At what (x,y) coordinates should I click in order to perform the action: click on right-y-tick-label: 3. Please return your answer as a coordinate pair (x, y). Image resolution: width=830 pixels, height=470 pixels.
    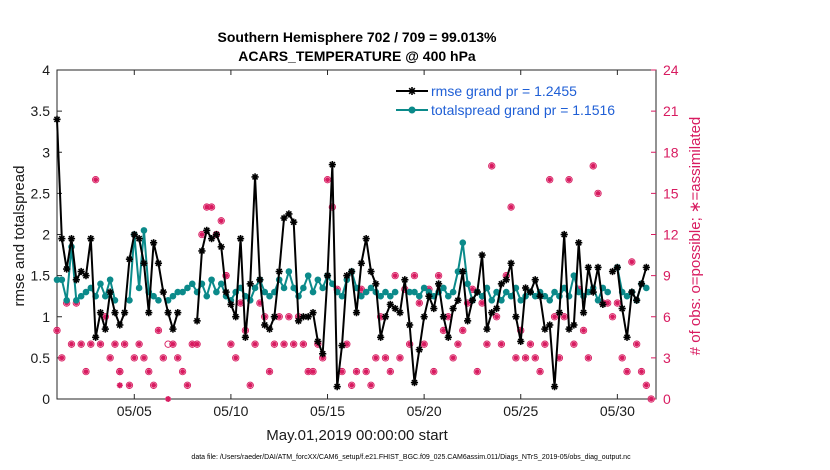
    Looking at the image, I should click on (667, 358).